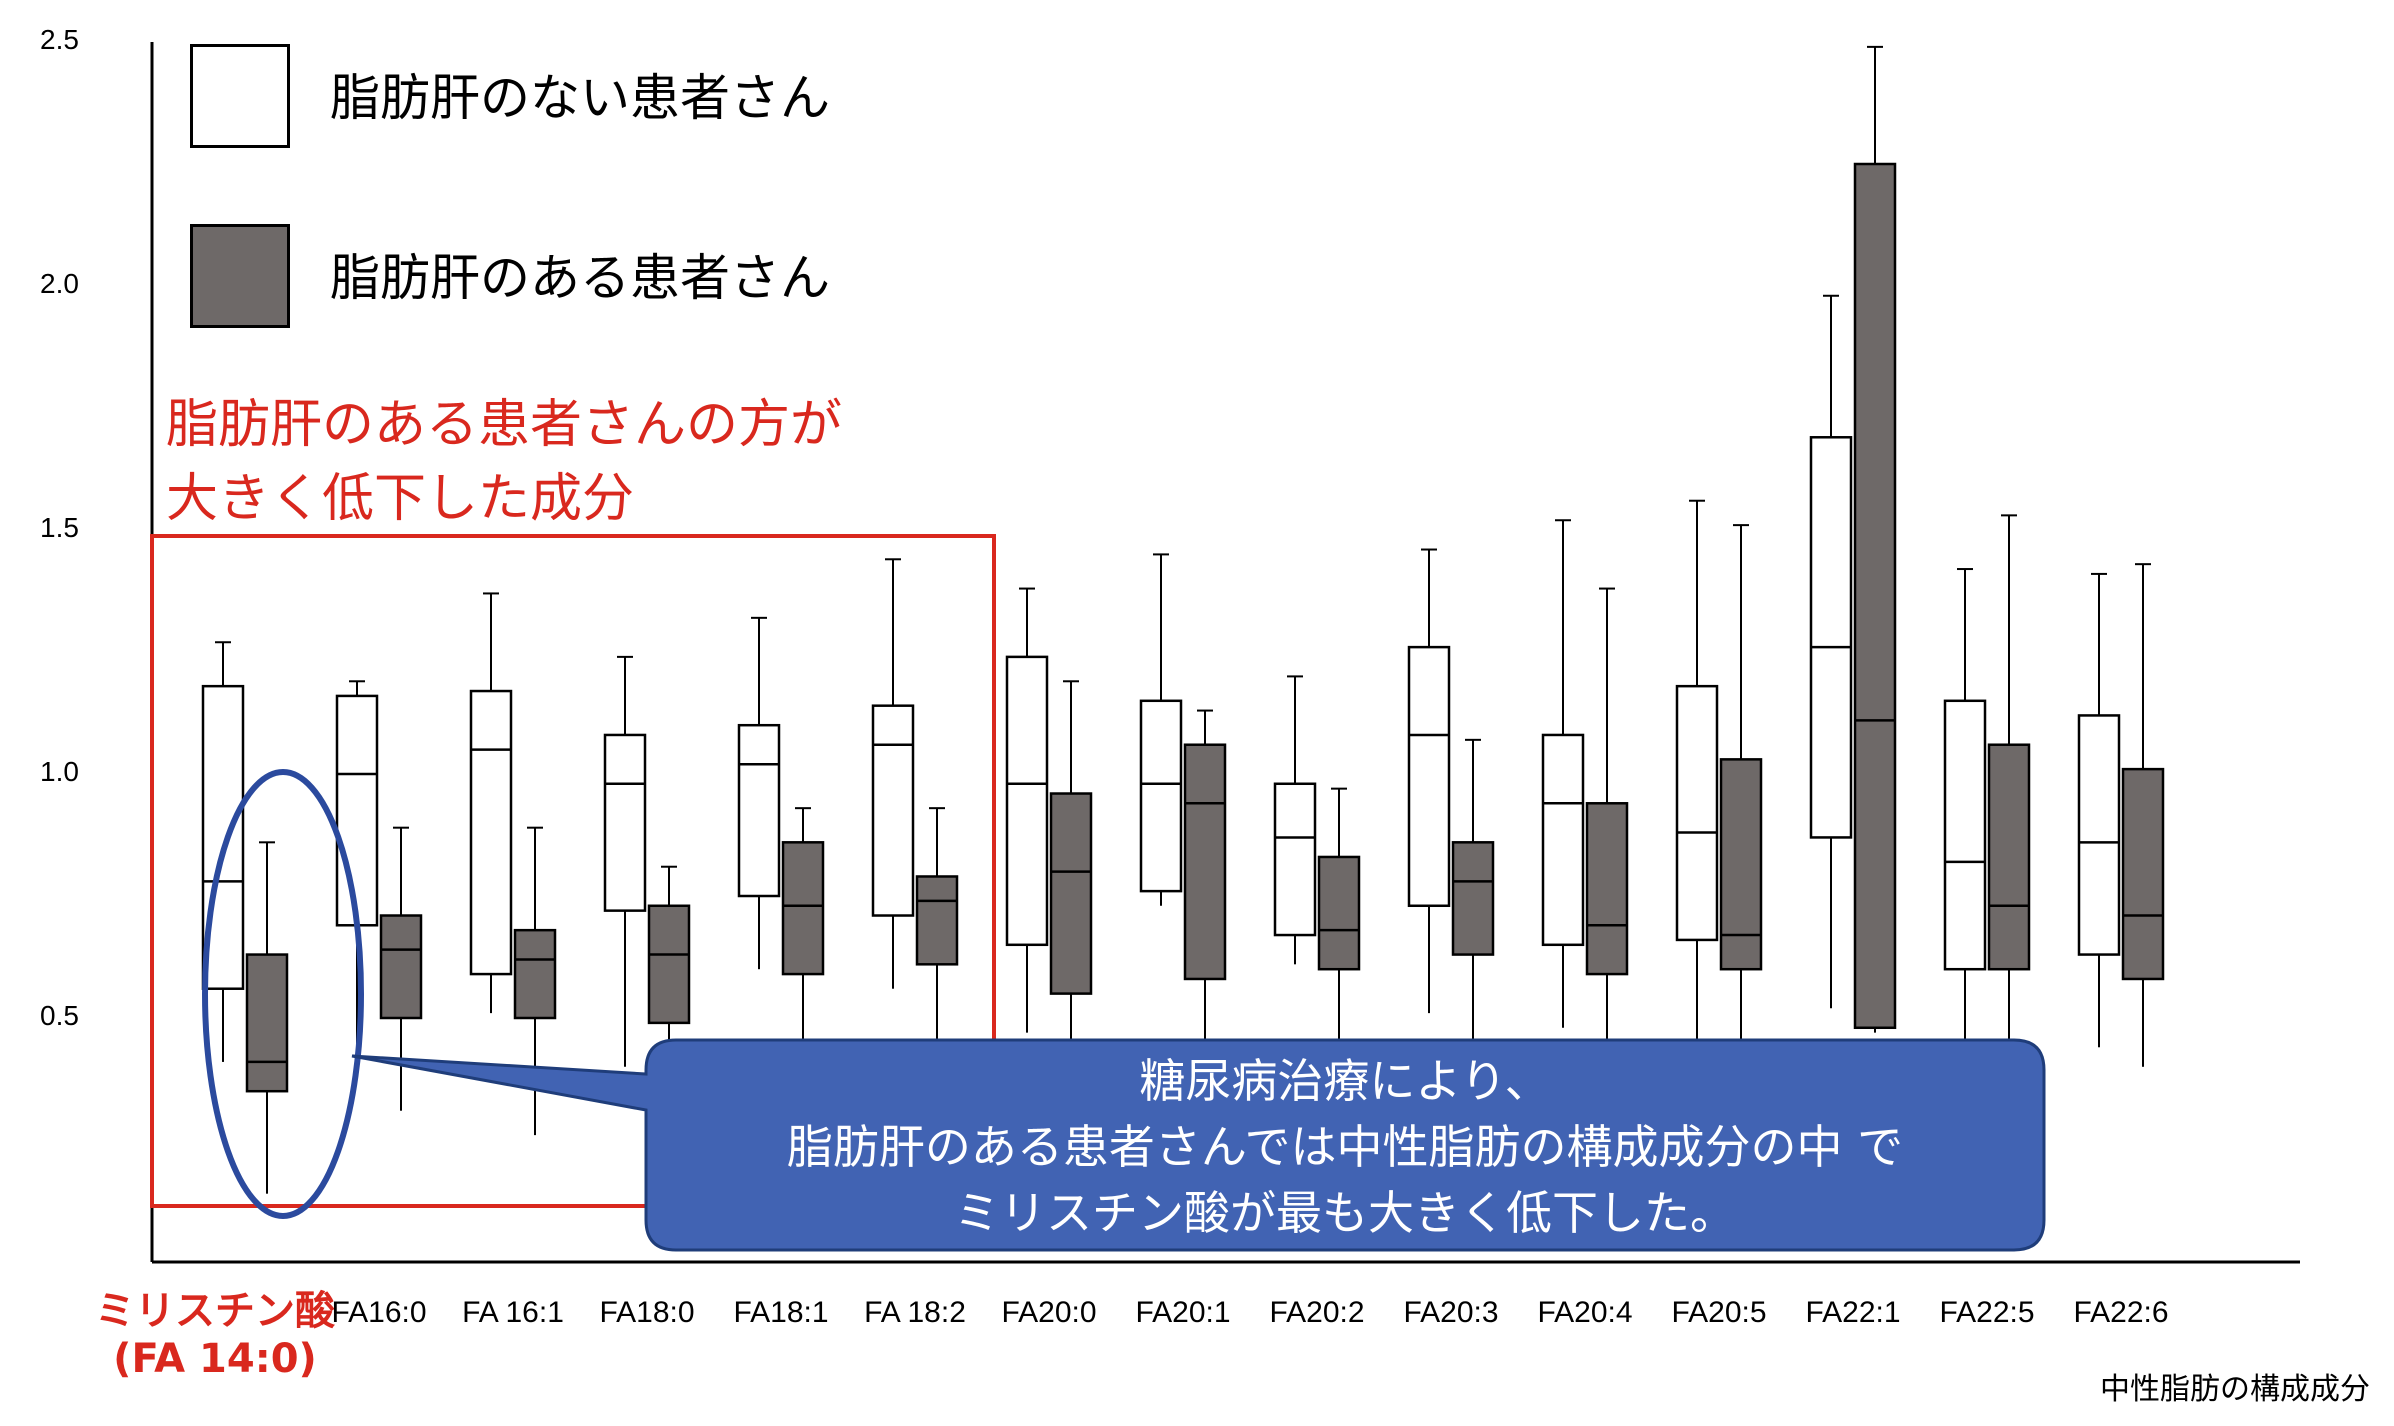 The height and width of the screenshot is (1426, 2394). What do you see at coordinates (1049, 1312) in the screenshot?
I see `x-tick-label: FA20:0` at bounding box center [1049, 1312].